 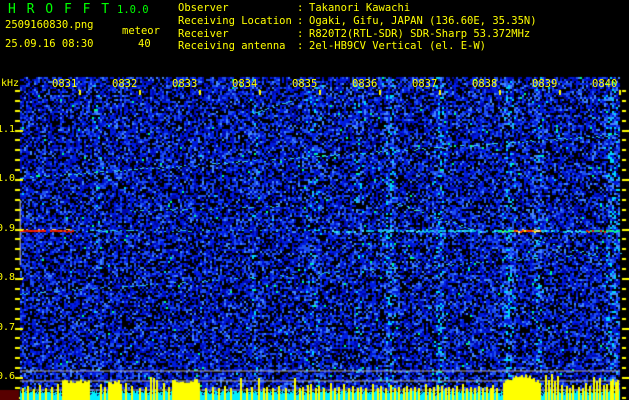 I want to click on station-info-value: R820T2(RTL-SDR) SDR-Sharp 53.372MHz, so click(x=420, y=33).